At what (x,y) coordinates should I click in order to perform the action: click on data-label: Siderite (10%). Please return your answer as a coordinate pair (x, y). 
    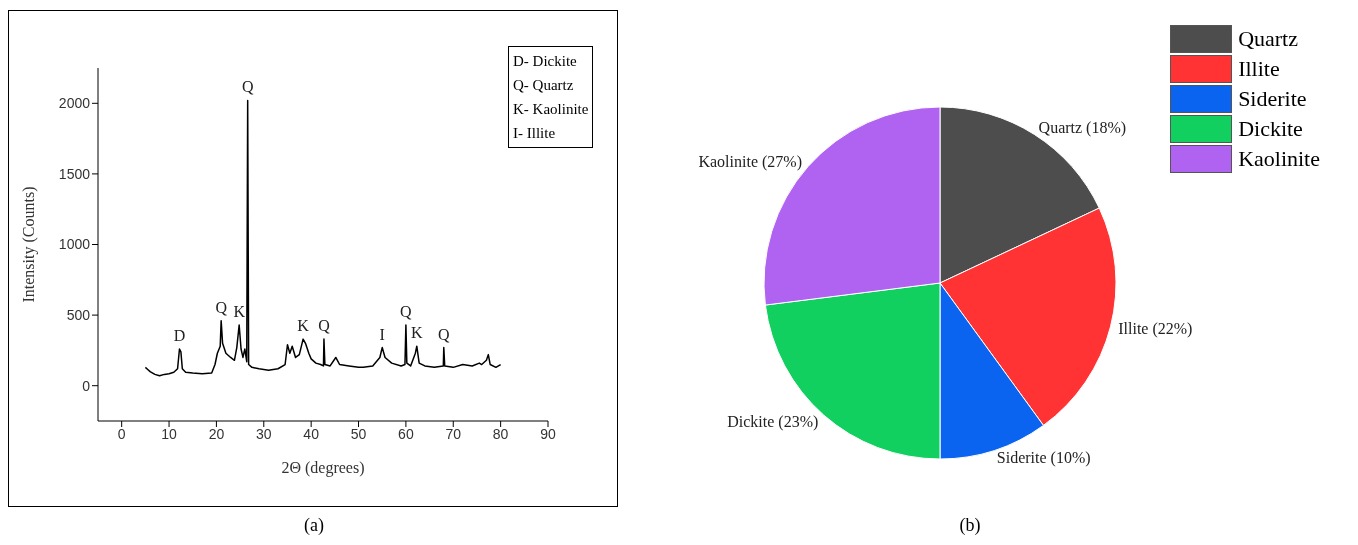
    Looking at the image, I should click on (1043, 458).